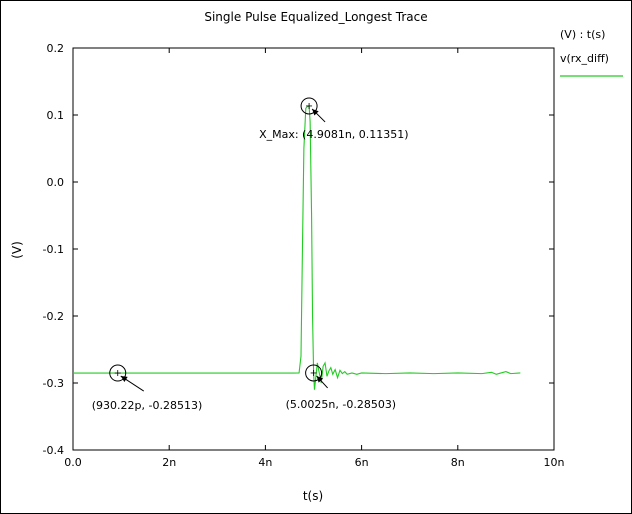 This screenshot has width=632, height=514. Describe the element at coordinates (315, 17) in the screenshot. I see `chart-title: Single Pulse Equalized_Longest Trace` at that location.